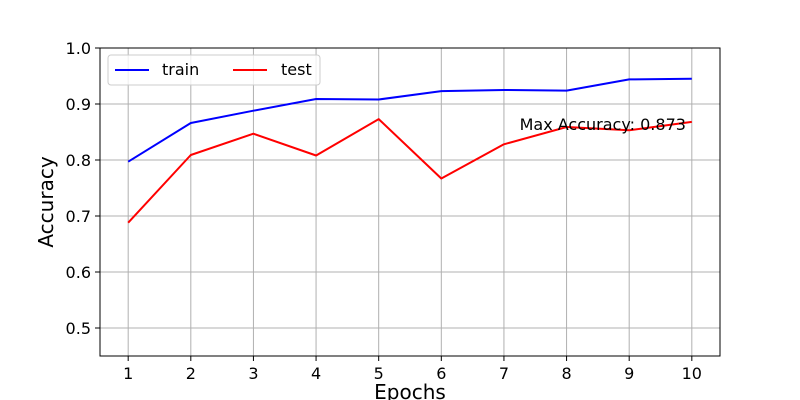 The width and height of the screenshot is (800, 400). What do you see at coordinates (603, 124) in the screenshot?
I see `max-accuracy-annotation: Max Accuracy: 0.873` at bounding box center [603, 124].